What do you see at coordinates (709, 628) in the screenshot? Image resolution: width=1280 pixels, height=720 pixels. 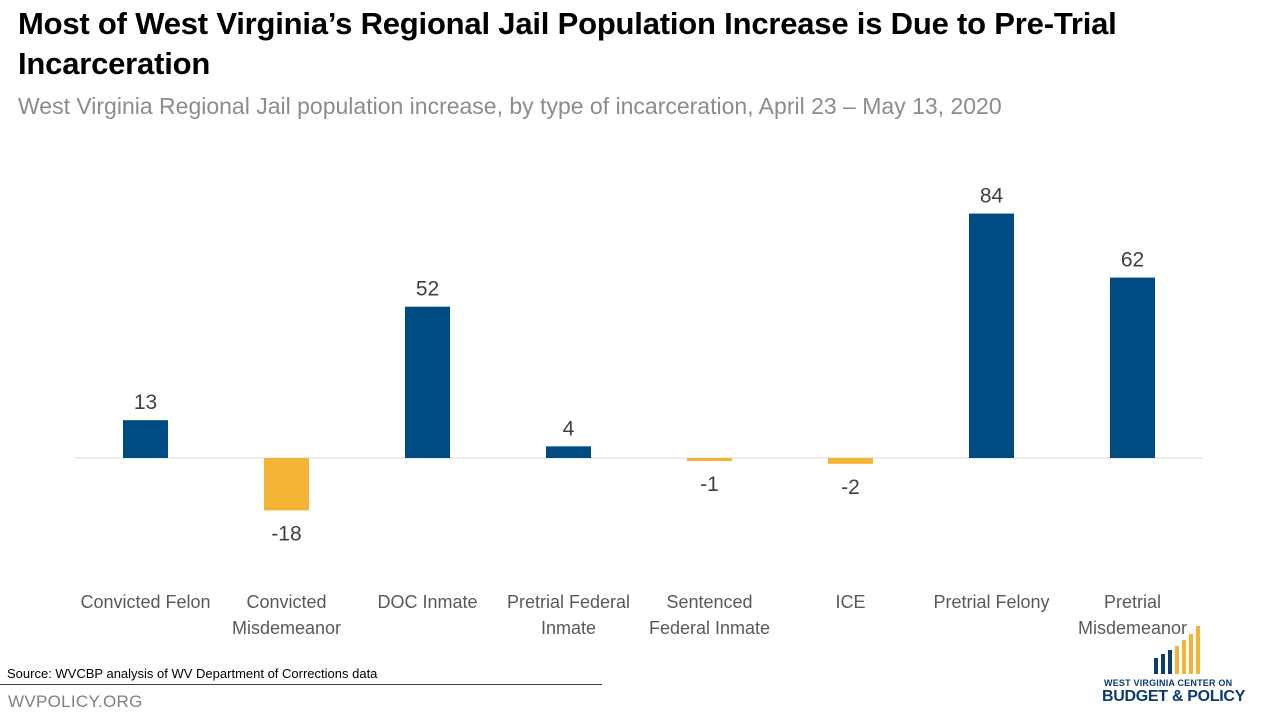 I see `x-tick-label: Federal Inmate` at bounding box center [709, 628].